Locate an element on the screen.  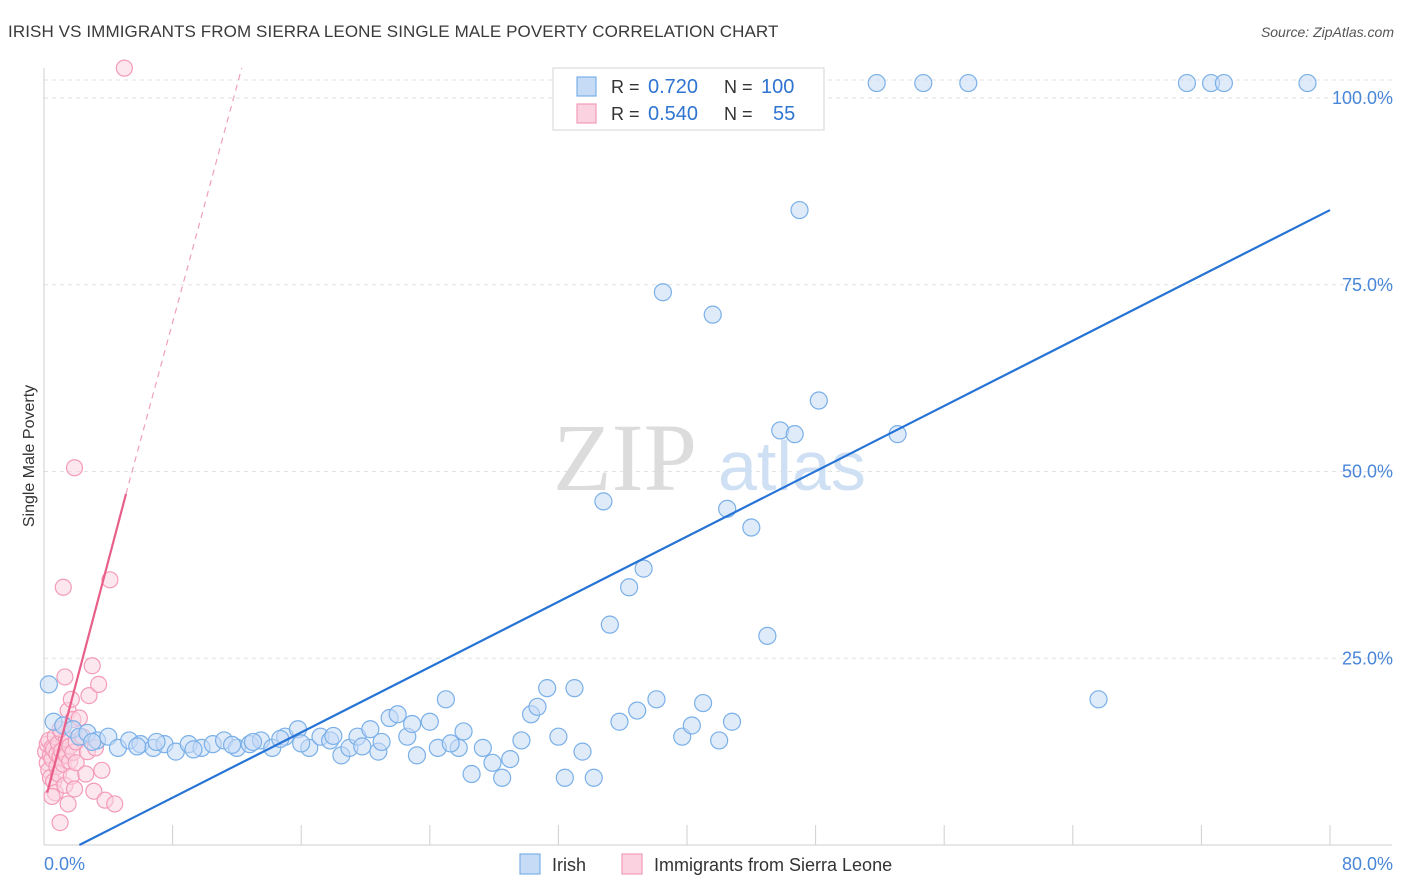
series-legend: Irish Immigrants from Sierra Leone is located at coordinates (705, 864).